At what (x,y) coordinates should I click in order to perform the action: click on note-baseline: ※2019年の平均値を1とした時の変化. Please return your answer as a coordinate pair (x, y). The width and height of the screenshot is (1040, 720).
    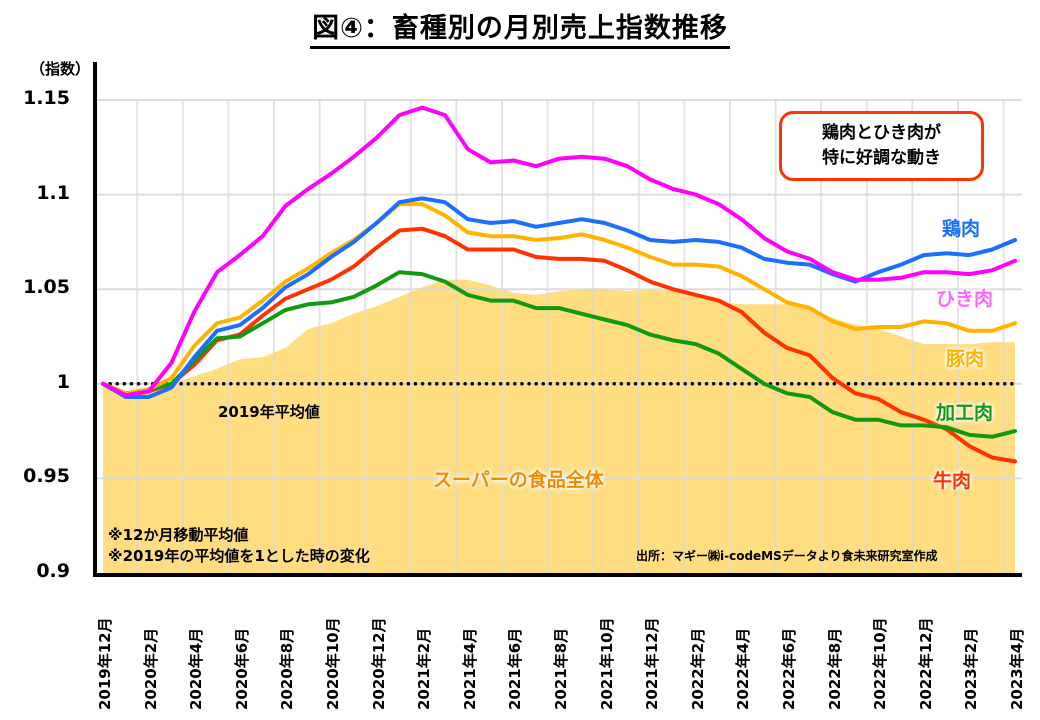
    Looking at the image, I should click on (239, 556).